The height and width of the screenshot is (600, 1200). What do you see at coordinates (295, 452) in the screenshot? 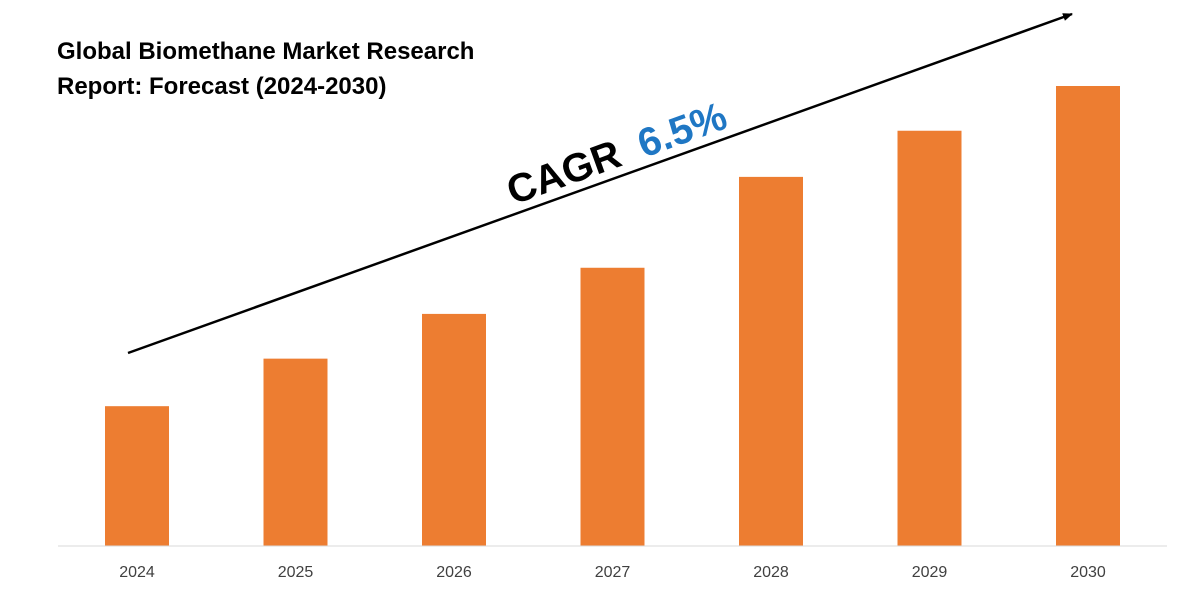
I see `bar-2025` at bounding box center [295, 452].